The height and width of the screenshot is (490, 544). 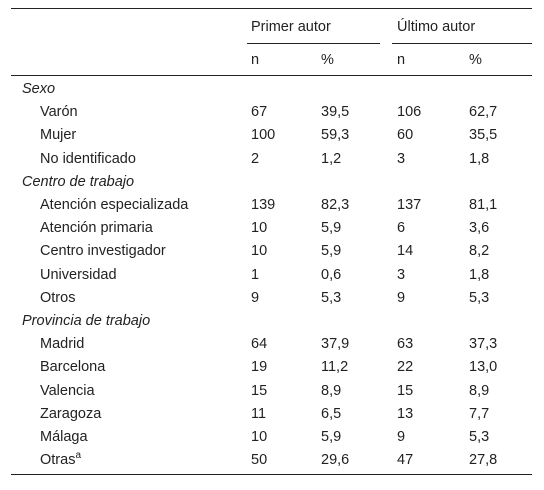 I want to click on row-label: Otros, so click(x=58, y=297).